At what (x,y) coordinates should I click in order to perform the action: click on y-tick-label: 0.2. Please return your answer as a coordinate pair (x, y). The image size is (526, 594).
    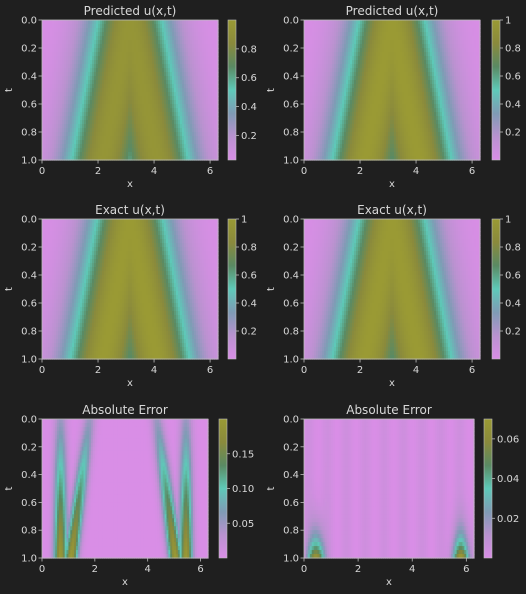
    Looking at the image, I should click on (29, 49).